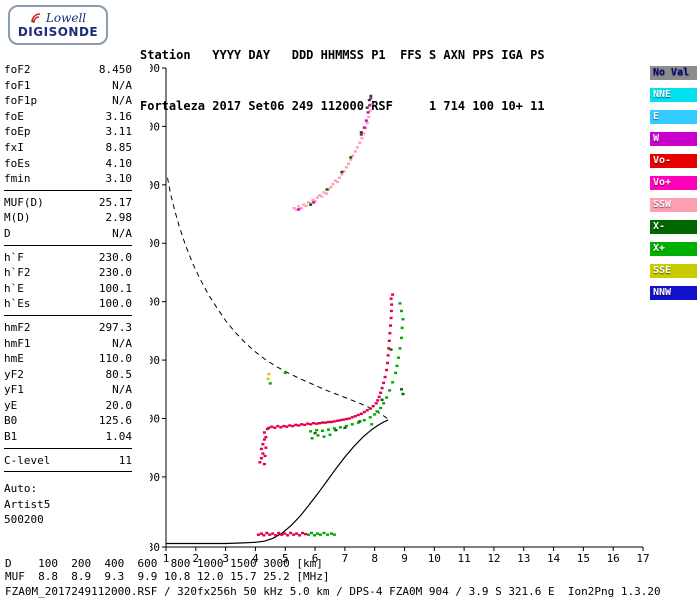 This screenshot has width=700, height=600. What do you see at coordinates (125, 460) in the screenshot?
I see `param-value: 11` at bounding box center [125, 460].